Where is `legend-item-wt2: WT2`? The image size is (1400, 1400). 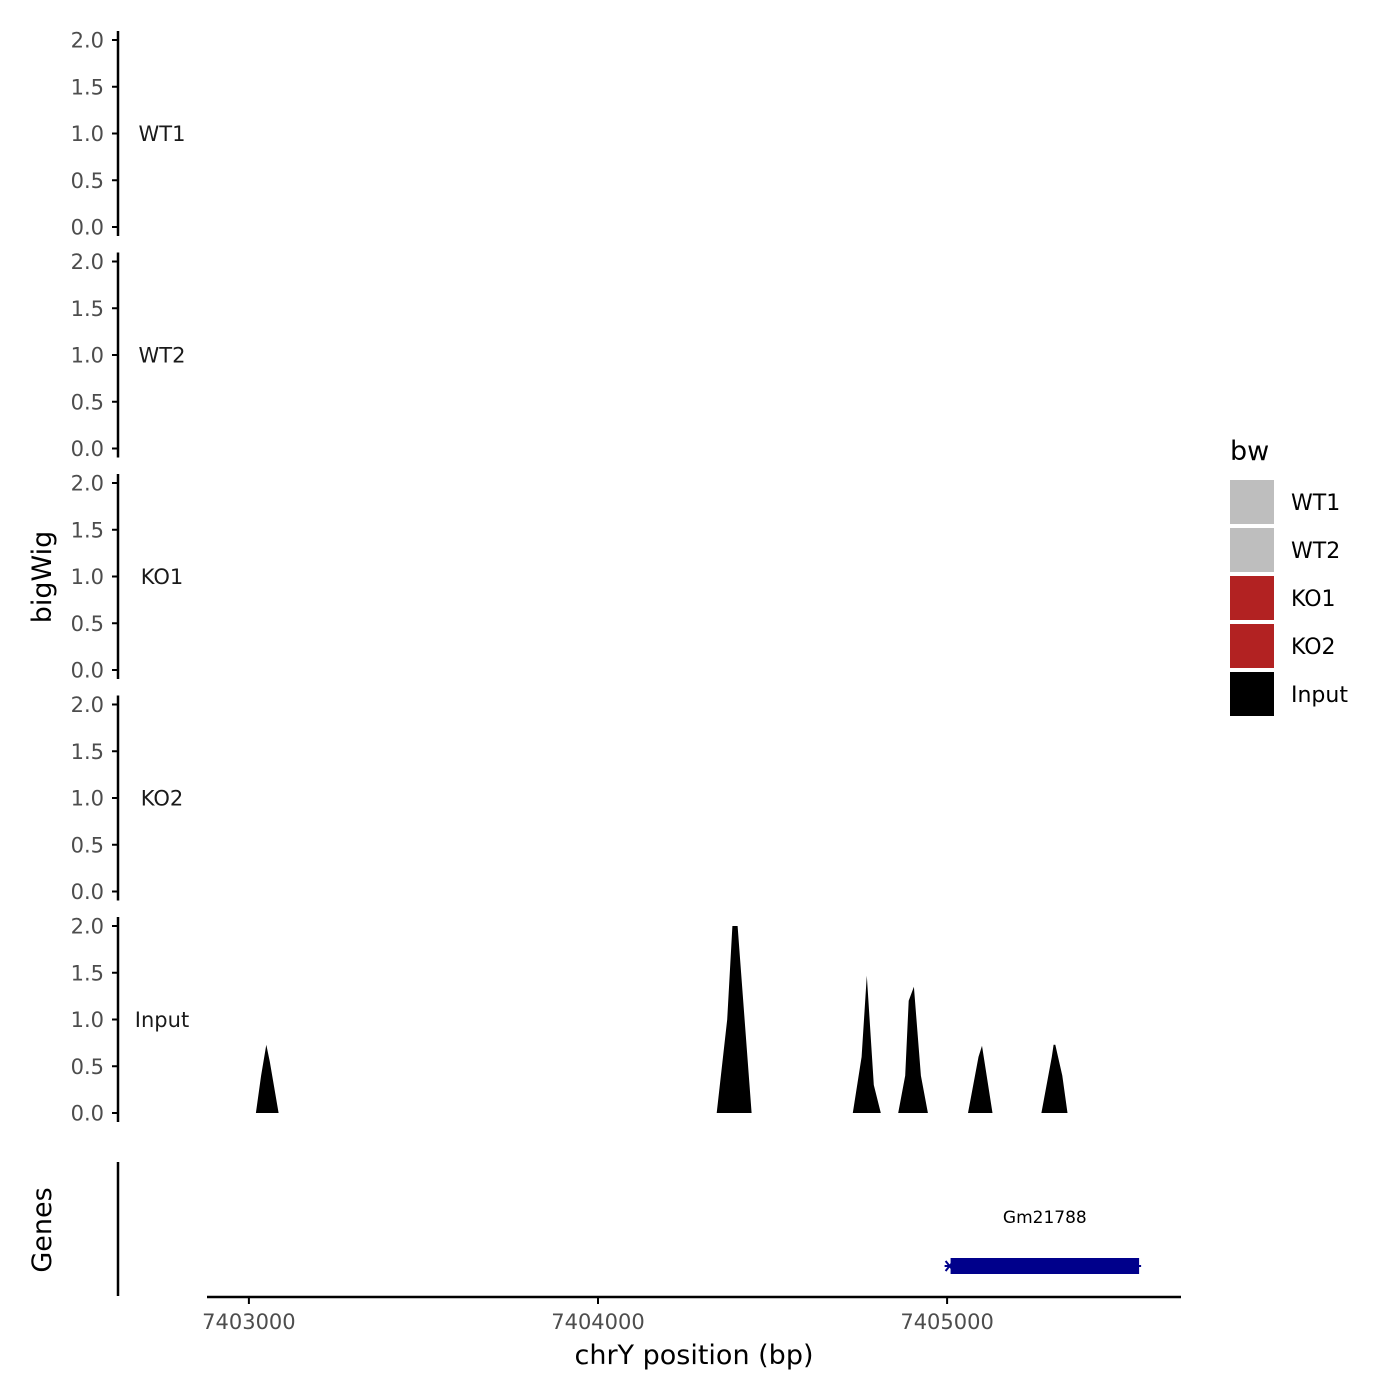 legend-item-wt2: WT2 is located at coordinates (1285, 550).